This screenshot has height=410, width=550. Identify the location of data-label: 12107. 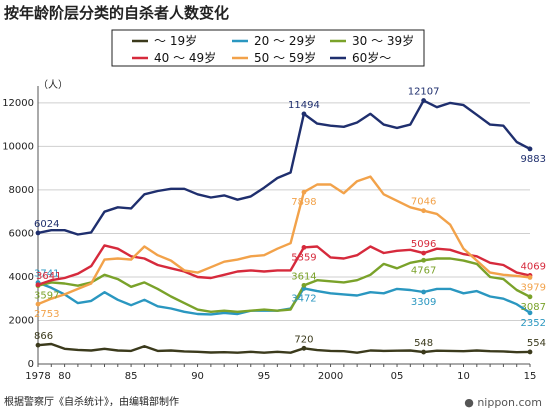
(424, 92).